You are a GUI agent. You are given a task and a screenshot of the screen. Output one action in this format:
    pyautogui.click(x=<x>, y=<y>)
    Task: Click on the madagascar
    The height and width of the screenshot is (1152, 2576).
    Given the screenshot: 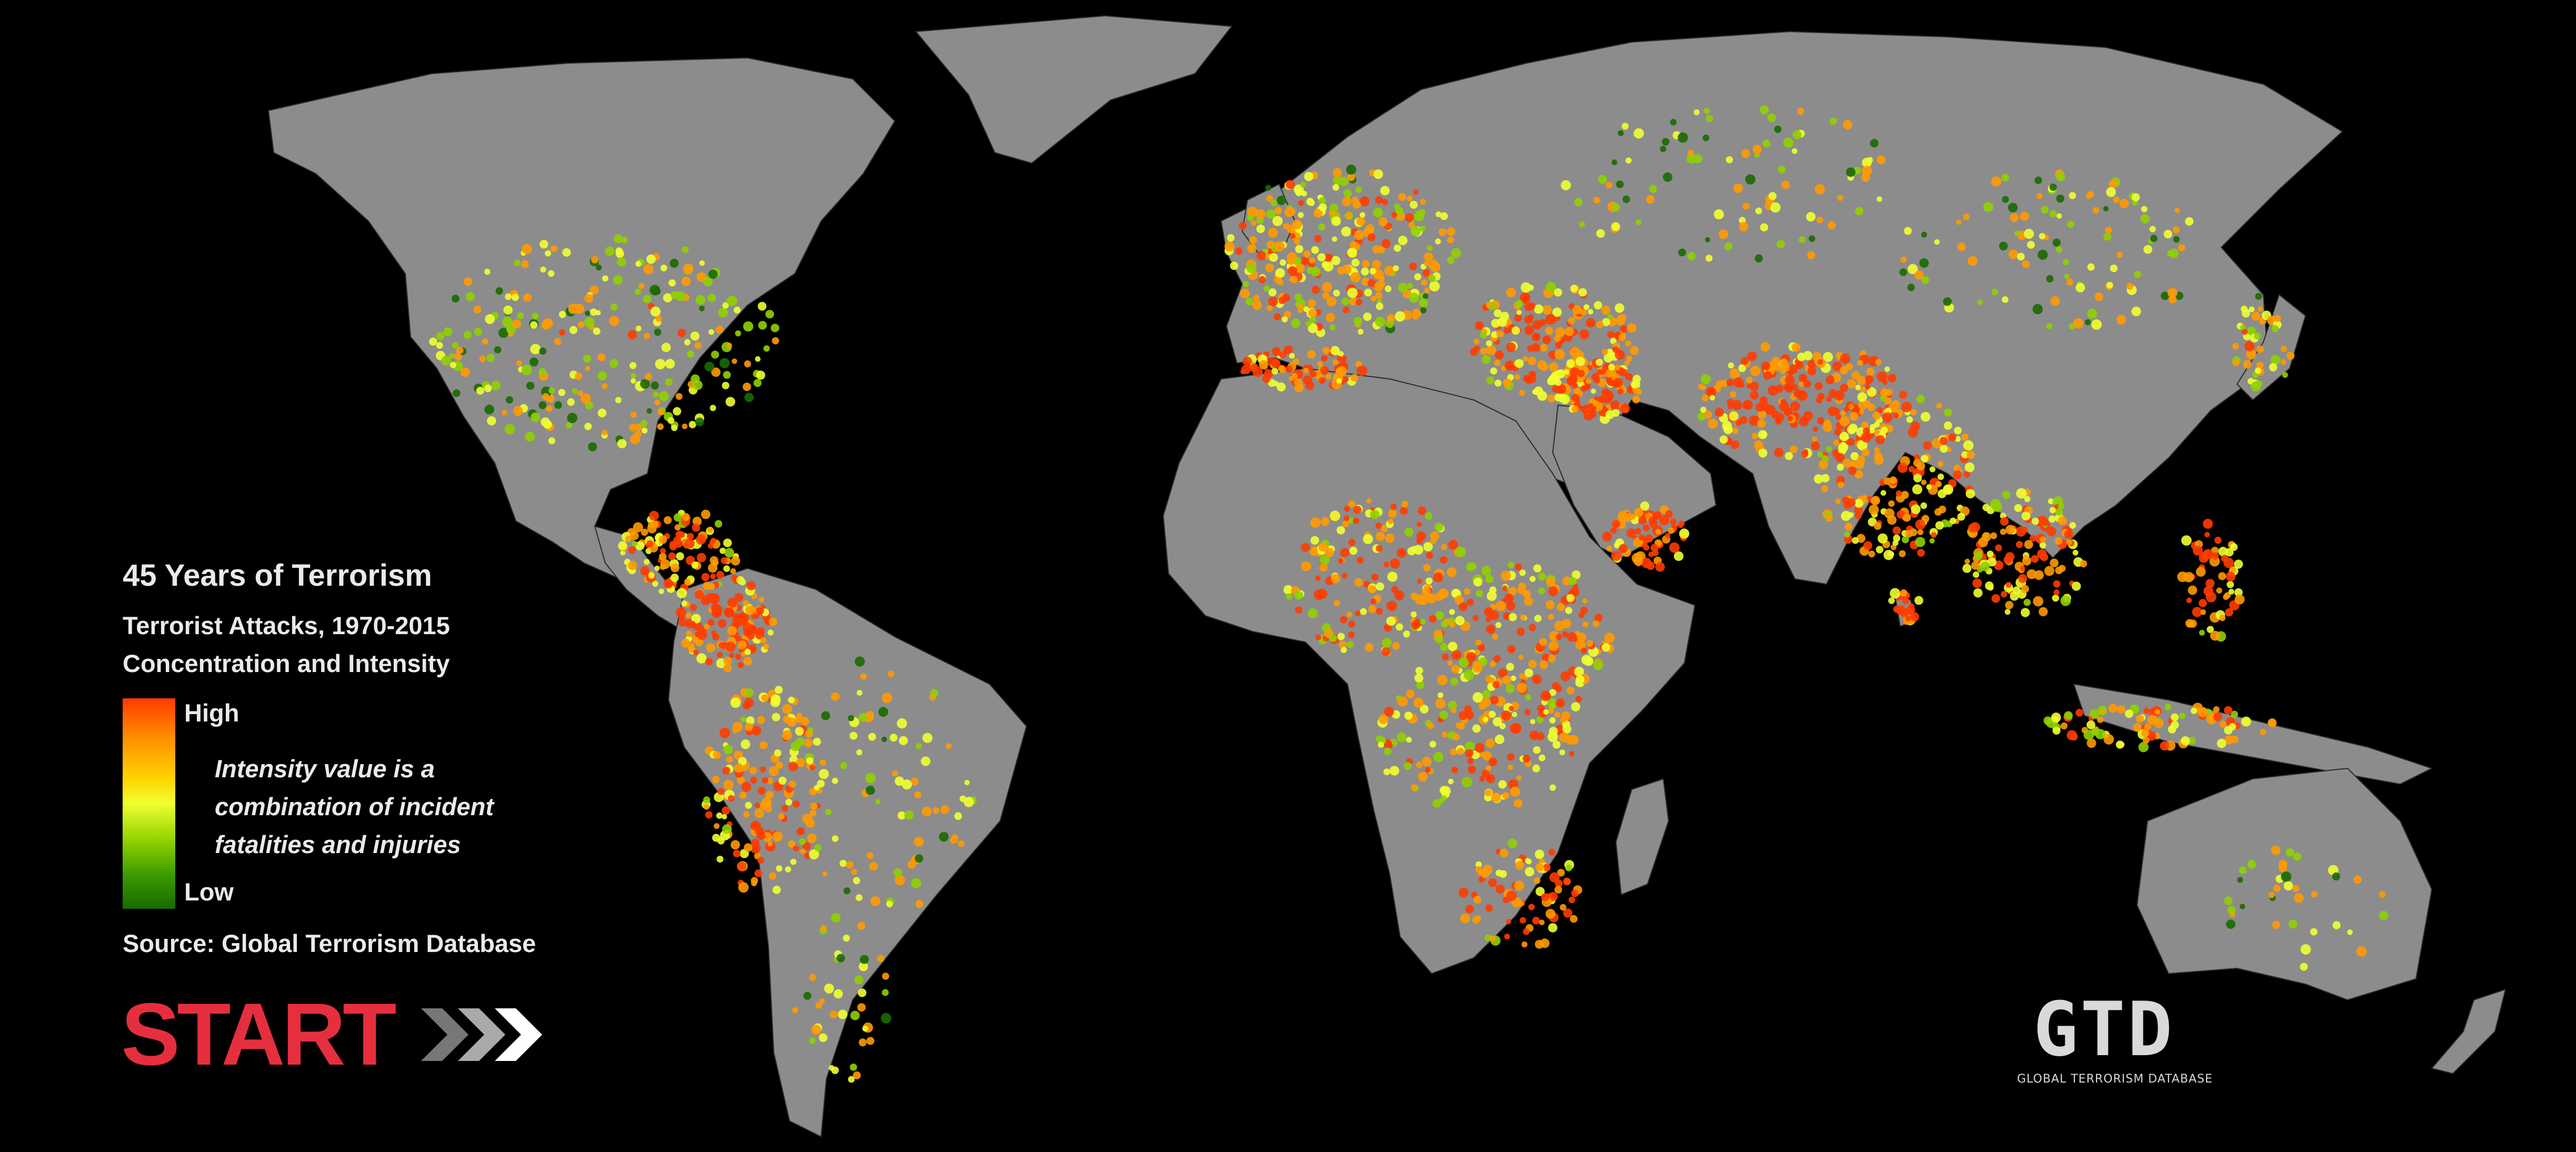 What is the action you would take?
    pyautogui.click(x=1643, y=837)
    